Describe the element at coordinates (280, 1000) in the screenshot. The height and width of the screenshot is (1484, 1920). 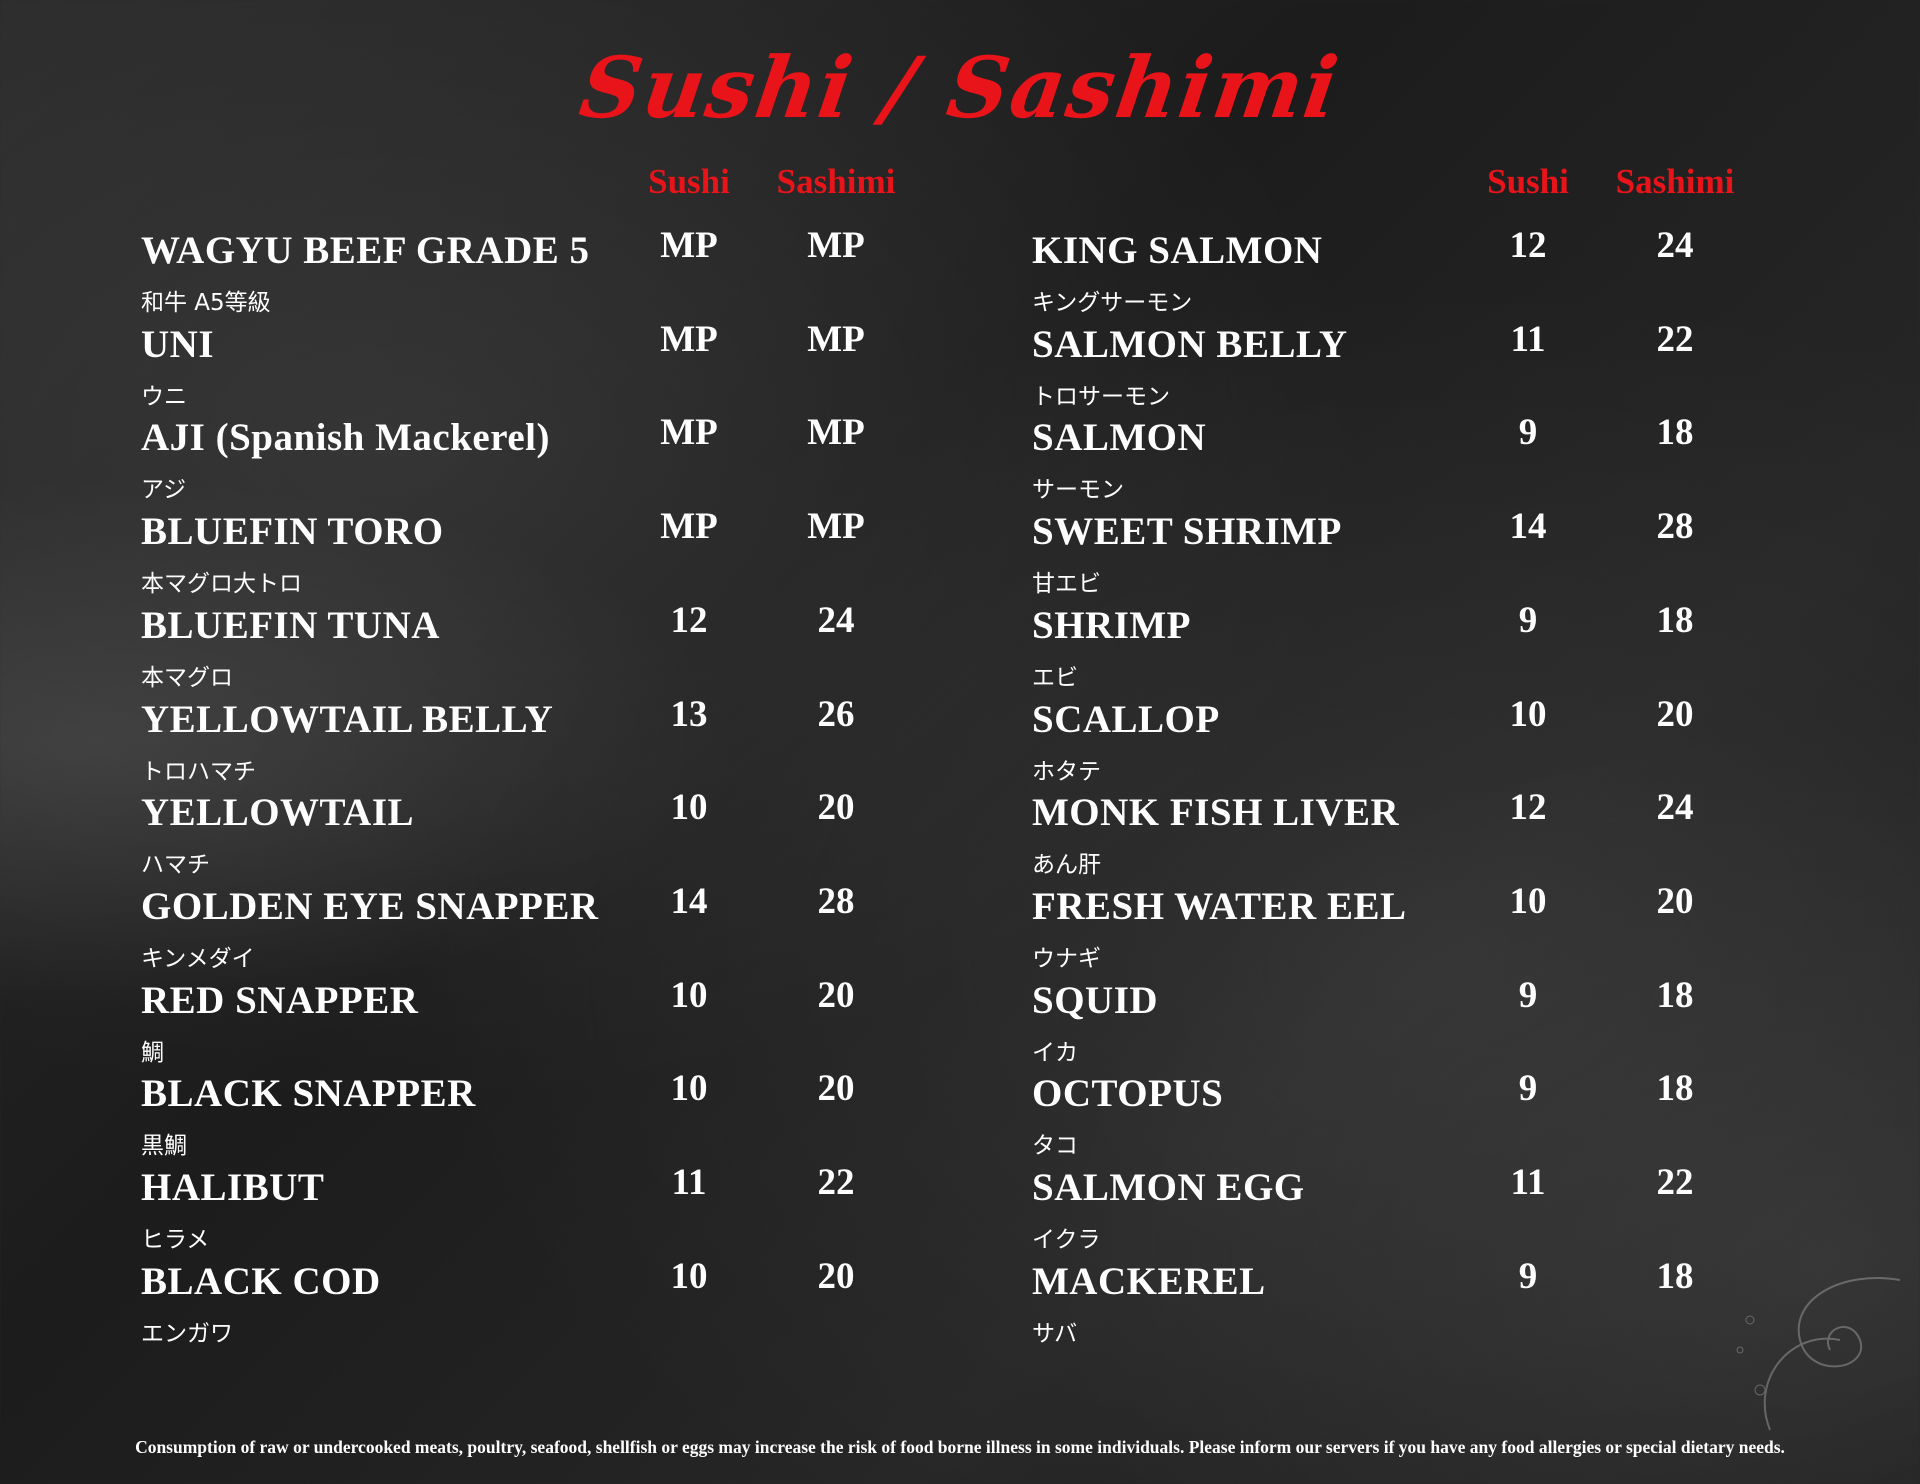
I see `item-name: RED SNAPPER` at that location.